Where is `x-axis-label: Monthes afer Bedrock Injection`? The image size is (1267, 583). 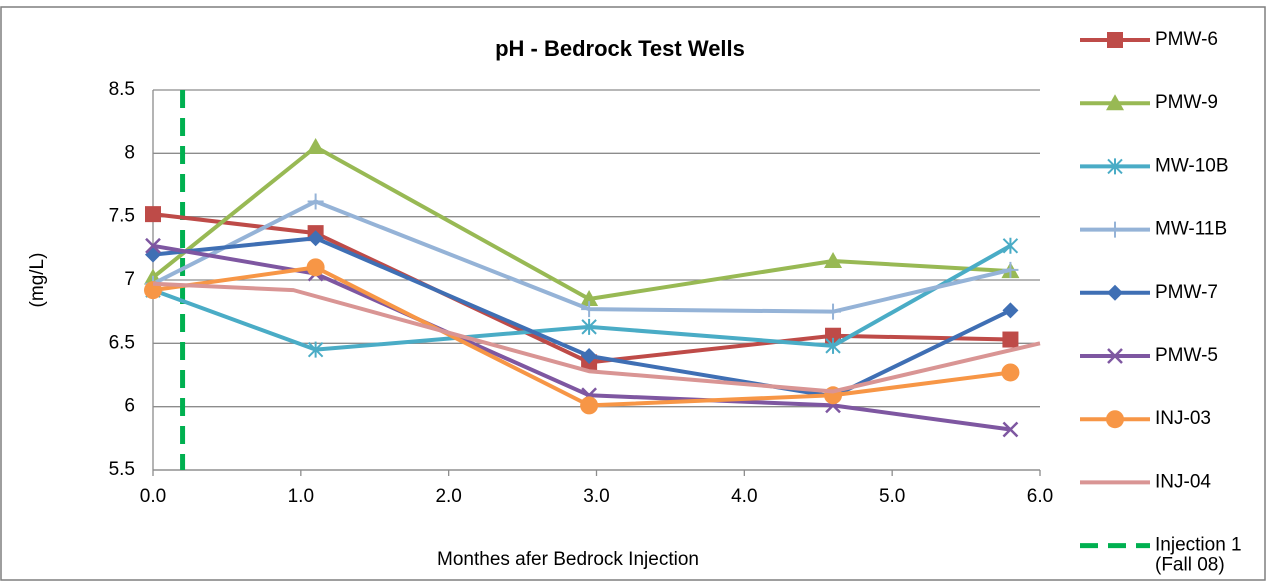
x-axis-label: Monthes afer Bedrock Injection is located at coordinates (568, 559).